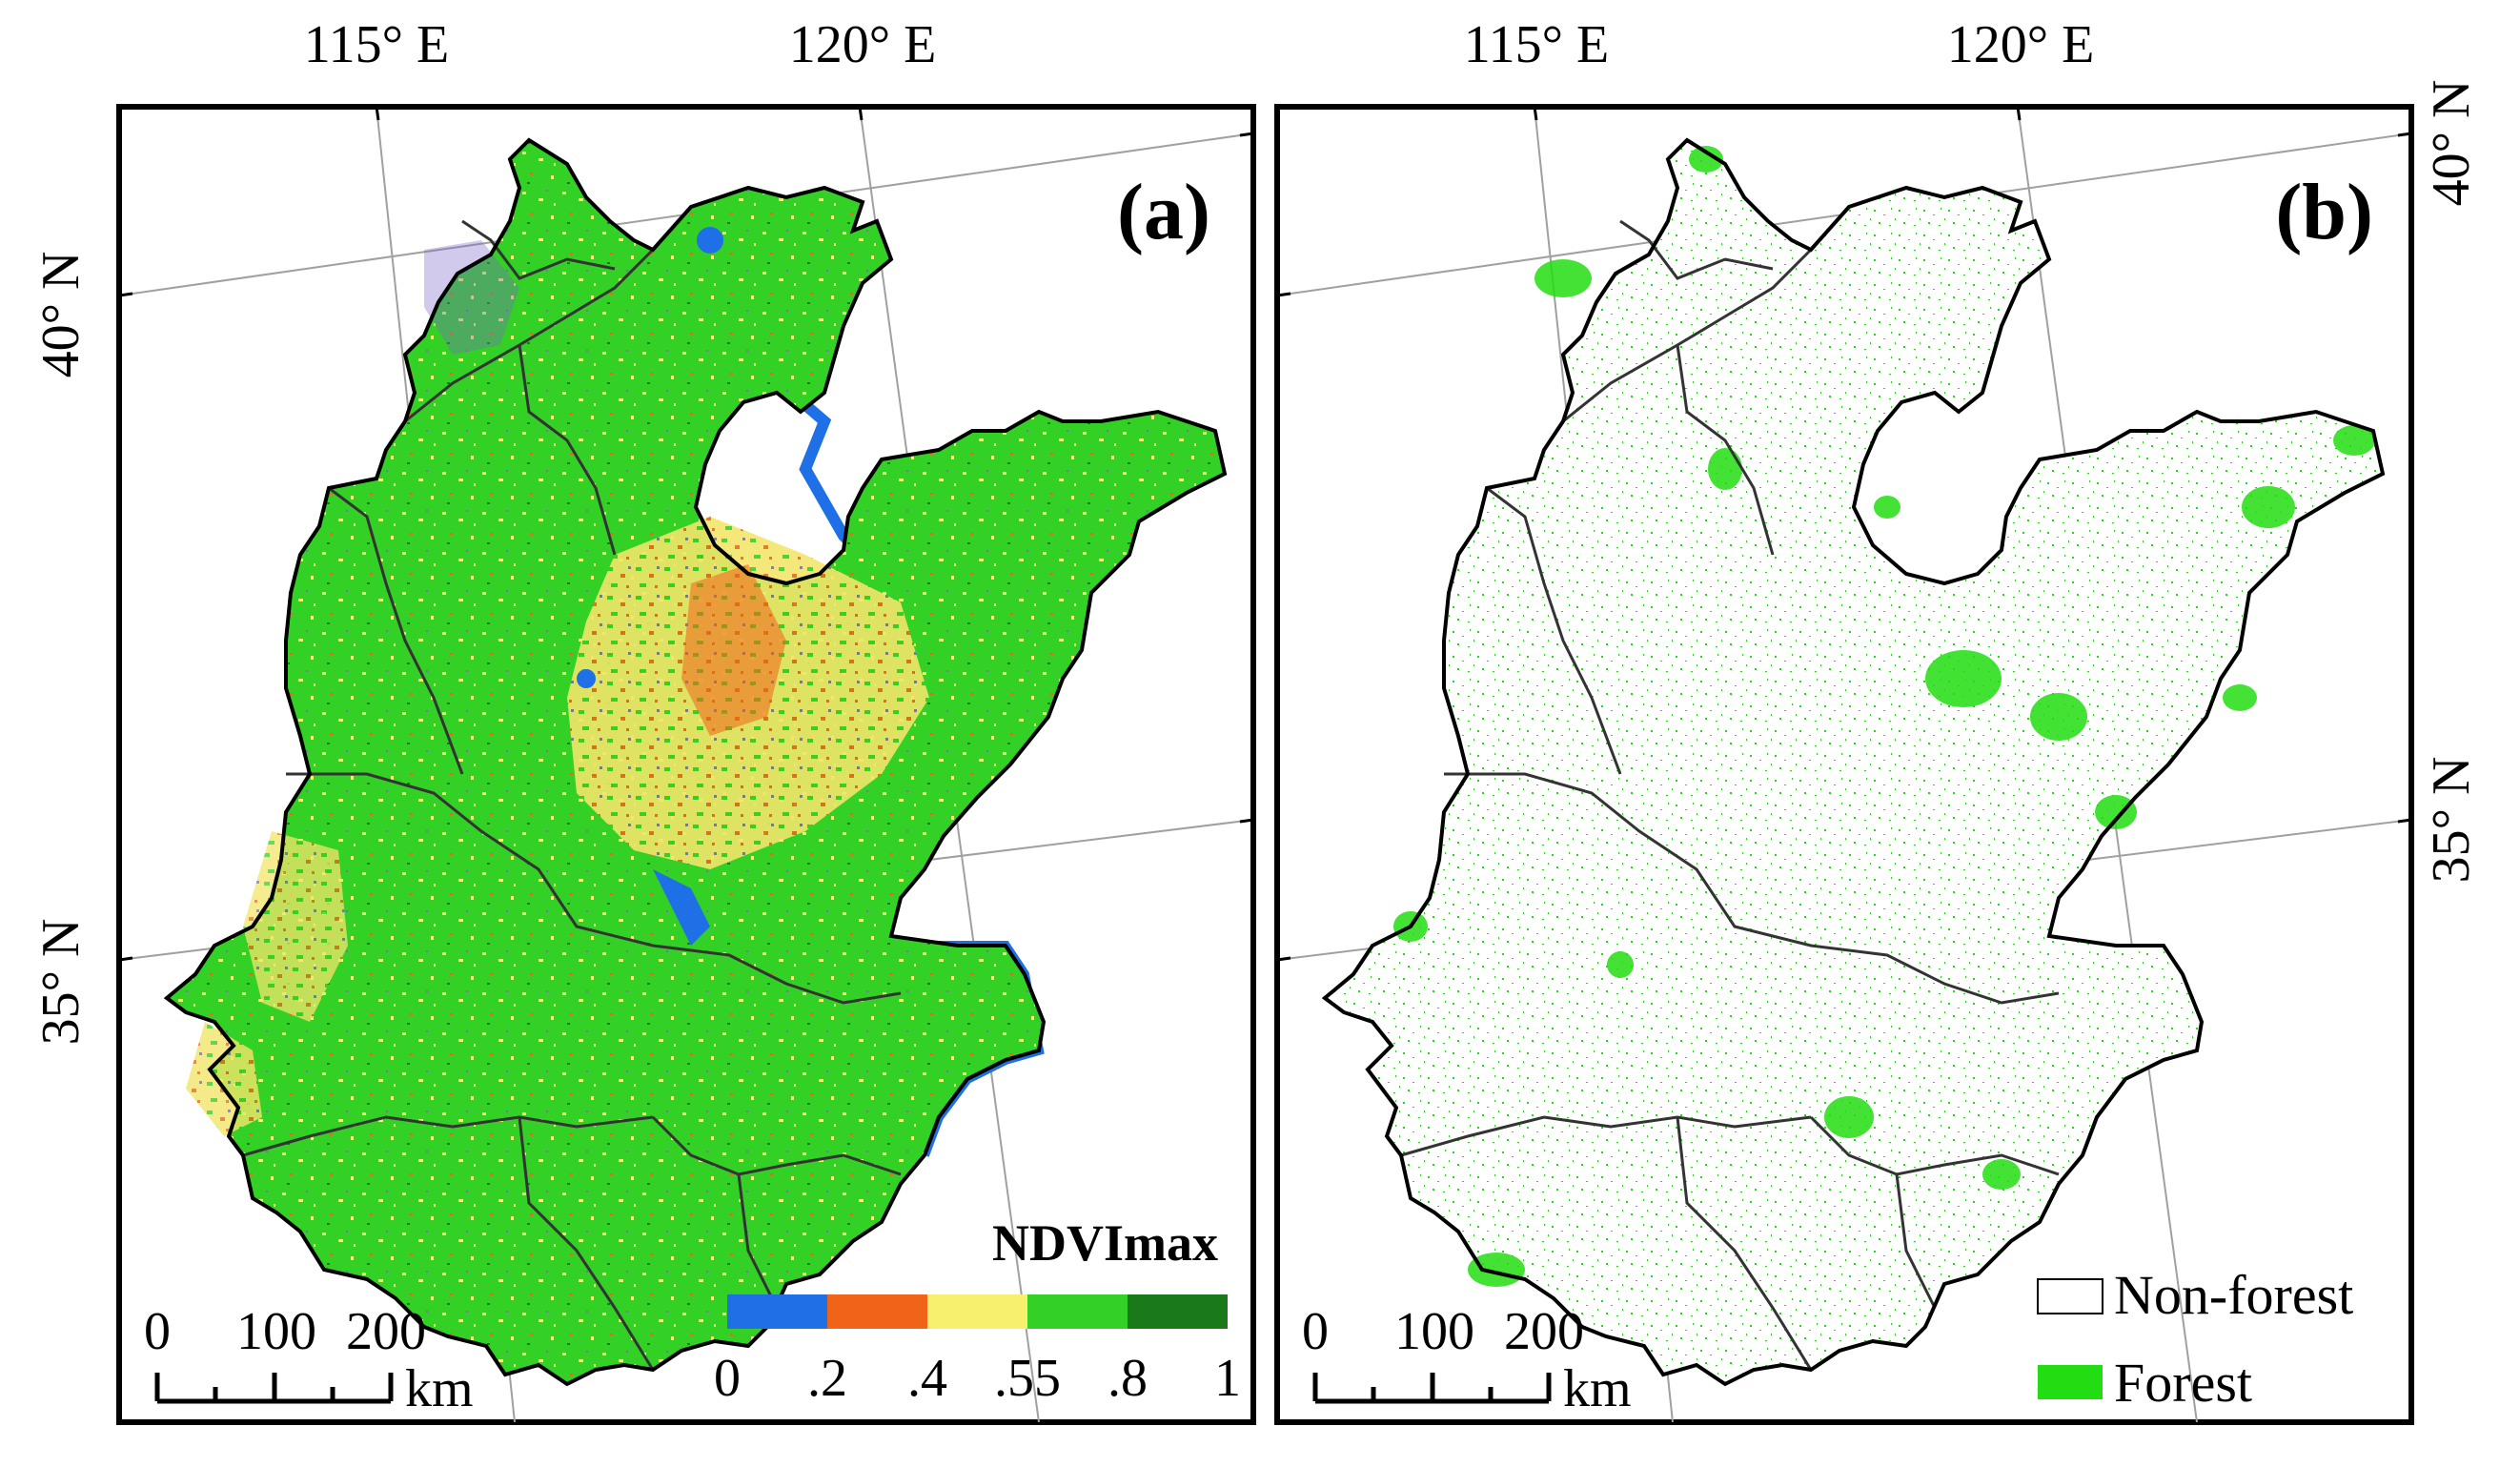 Image resolution: width=2520 pixels, height=1467 pixels. I want to click on legend-tick-label: .55, so click(1027, 1378).